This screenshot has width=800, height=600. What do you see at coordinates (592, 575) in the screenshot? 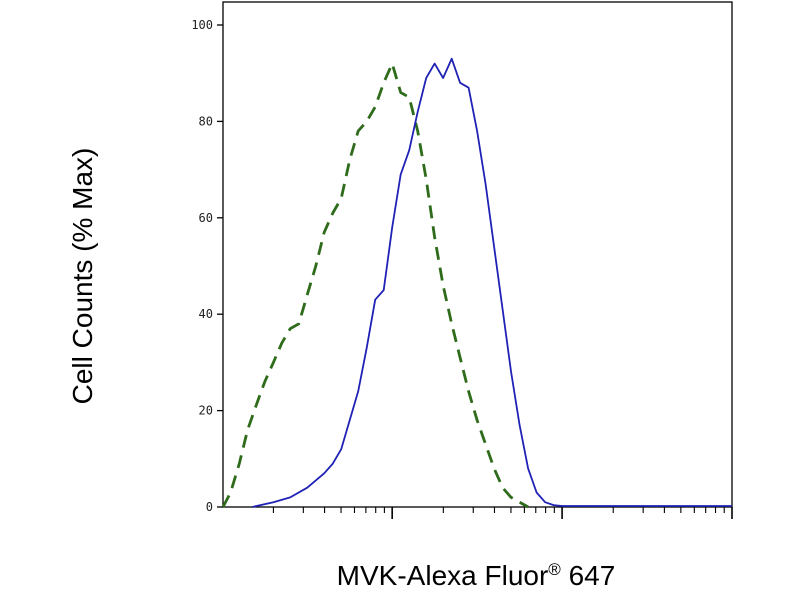
I see `x-axis-label-suffix: 647` at bounding box center [592, 575].